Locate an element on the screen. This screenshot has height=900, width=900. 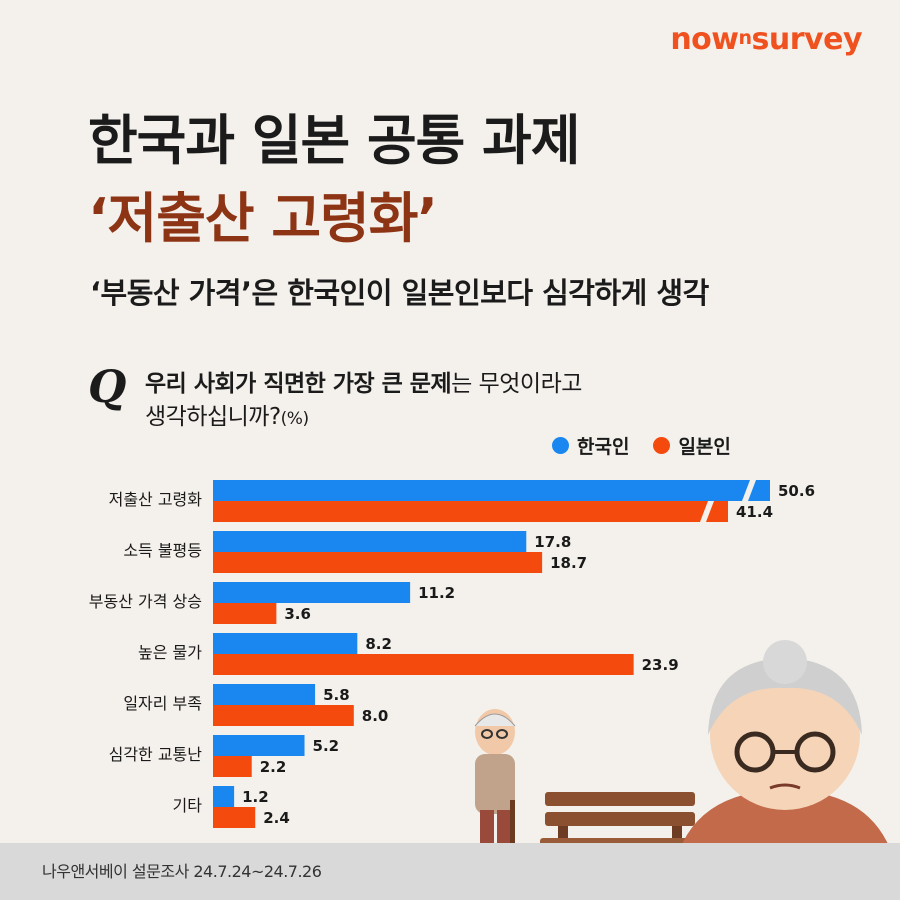
legend-label-japan: 일본인 is located at coordinates (704, 447).